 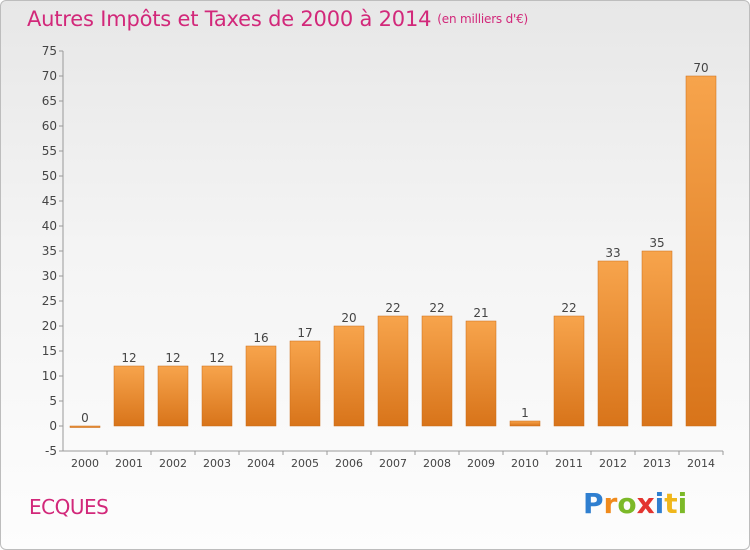 I want to click on y-tick-label: 55, so click(x=49, y=151).